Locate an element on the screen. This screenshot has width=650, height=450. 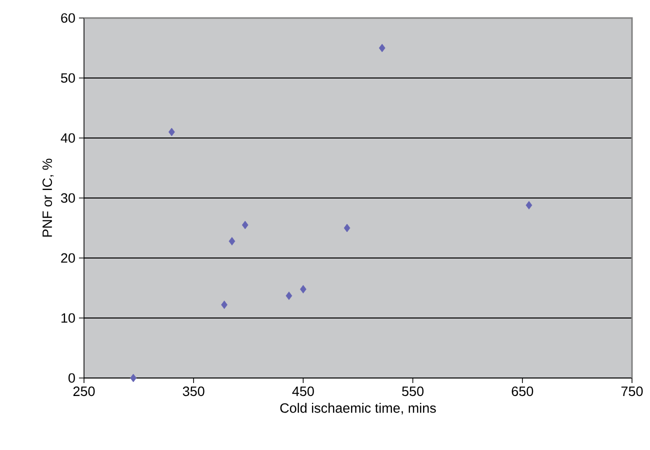
y-tick-label: 60 is located at coordinates (68, 18).